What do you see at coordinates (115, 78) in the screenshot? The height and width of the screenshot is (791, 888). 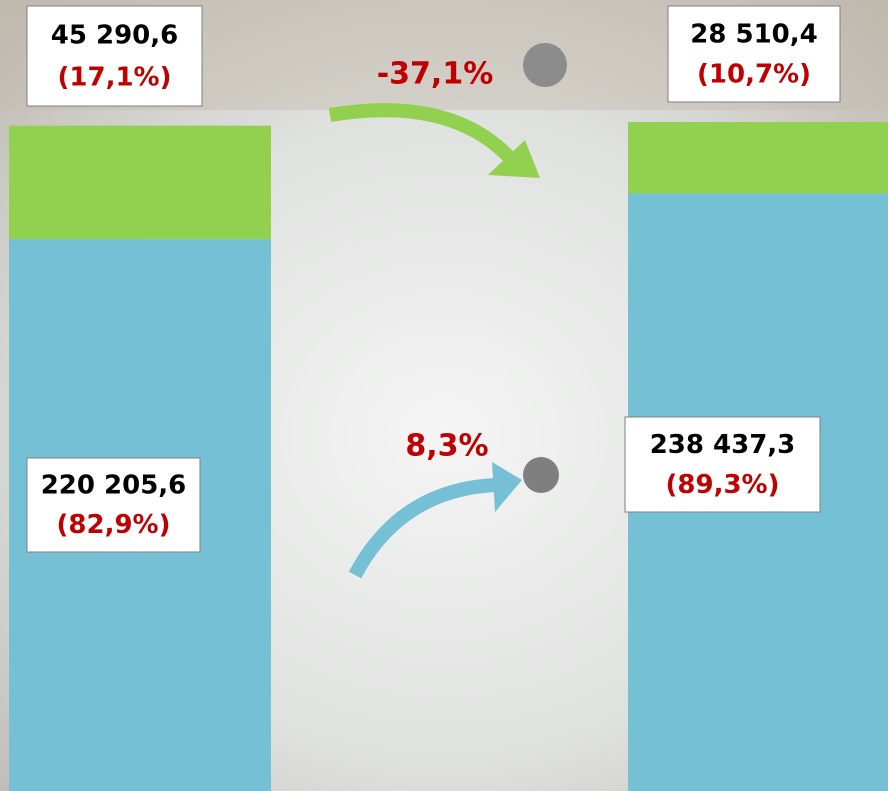 I see `share-label: (17,1%)` at bounding box center [115, 78].